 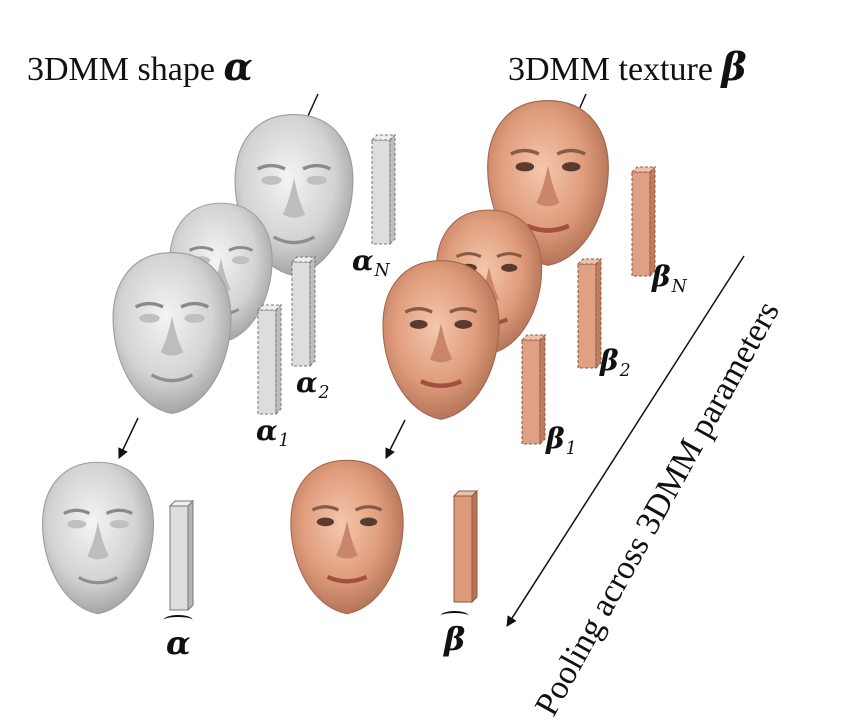 I want to click on texture-pool-arrow-icon, so click(x=395, y=439).